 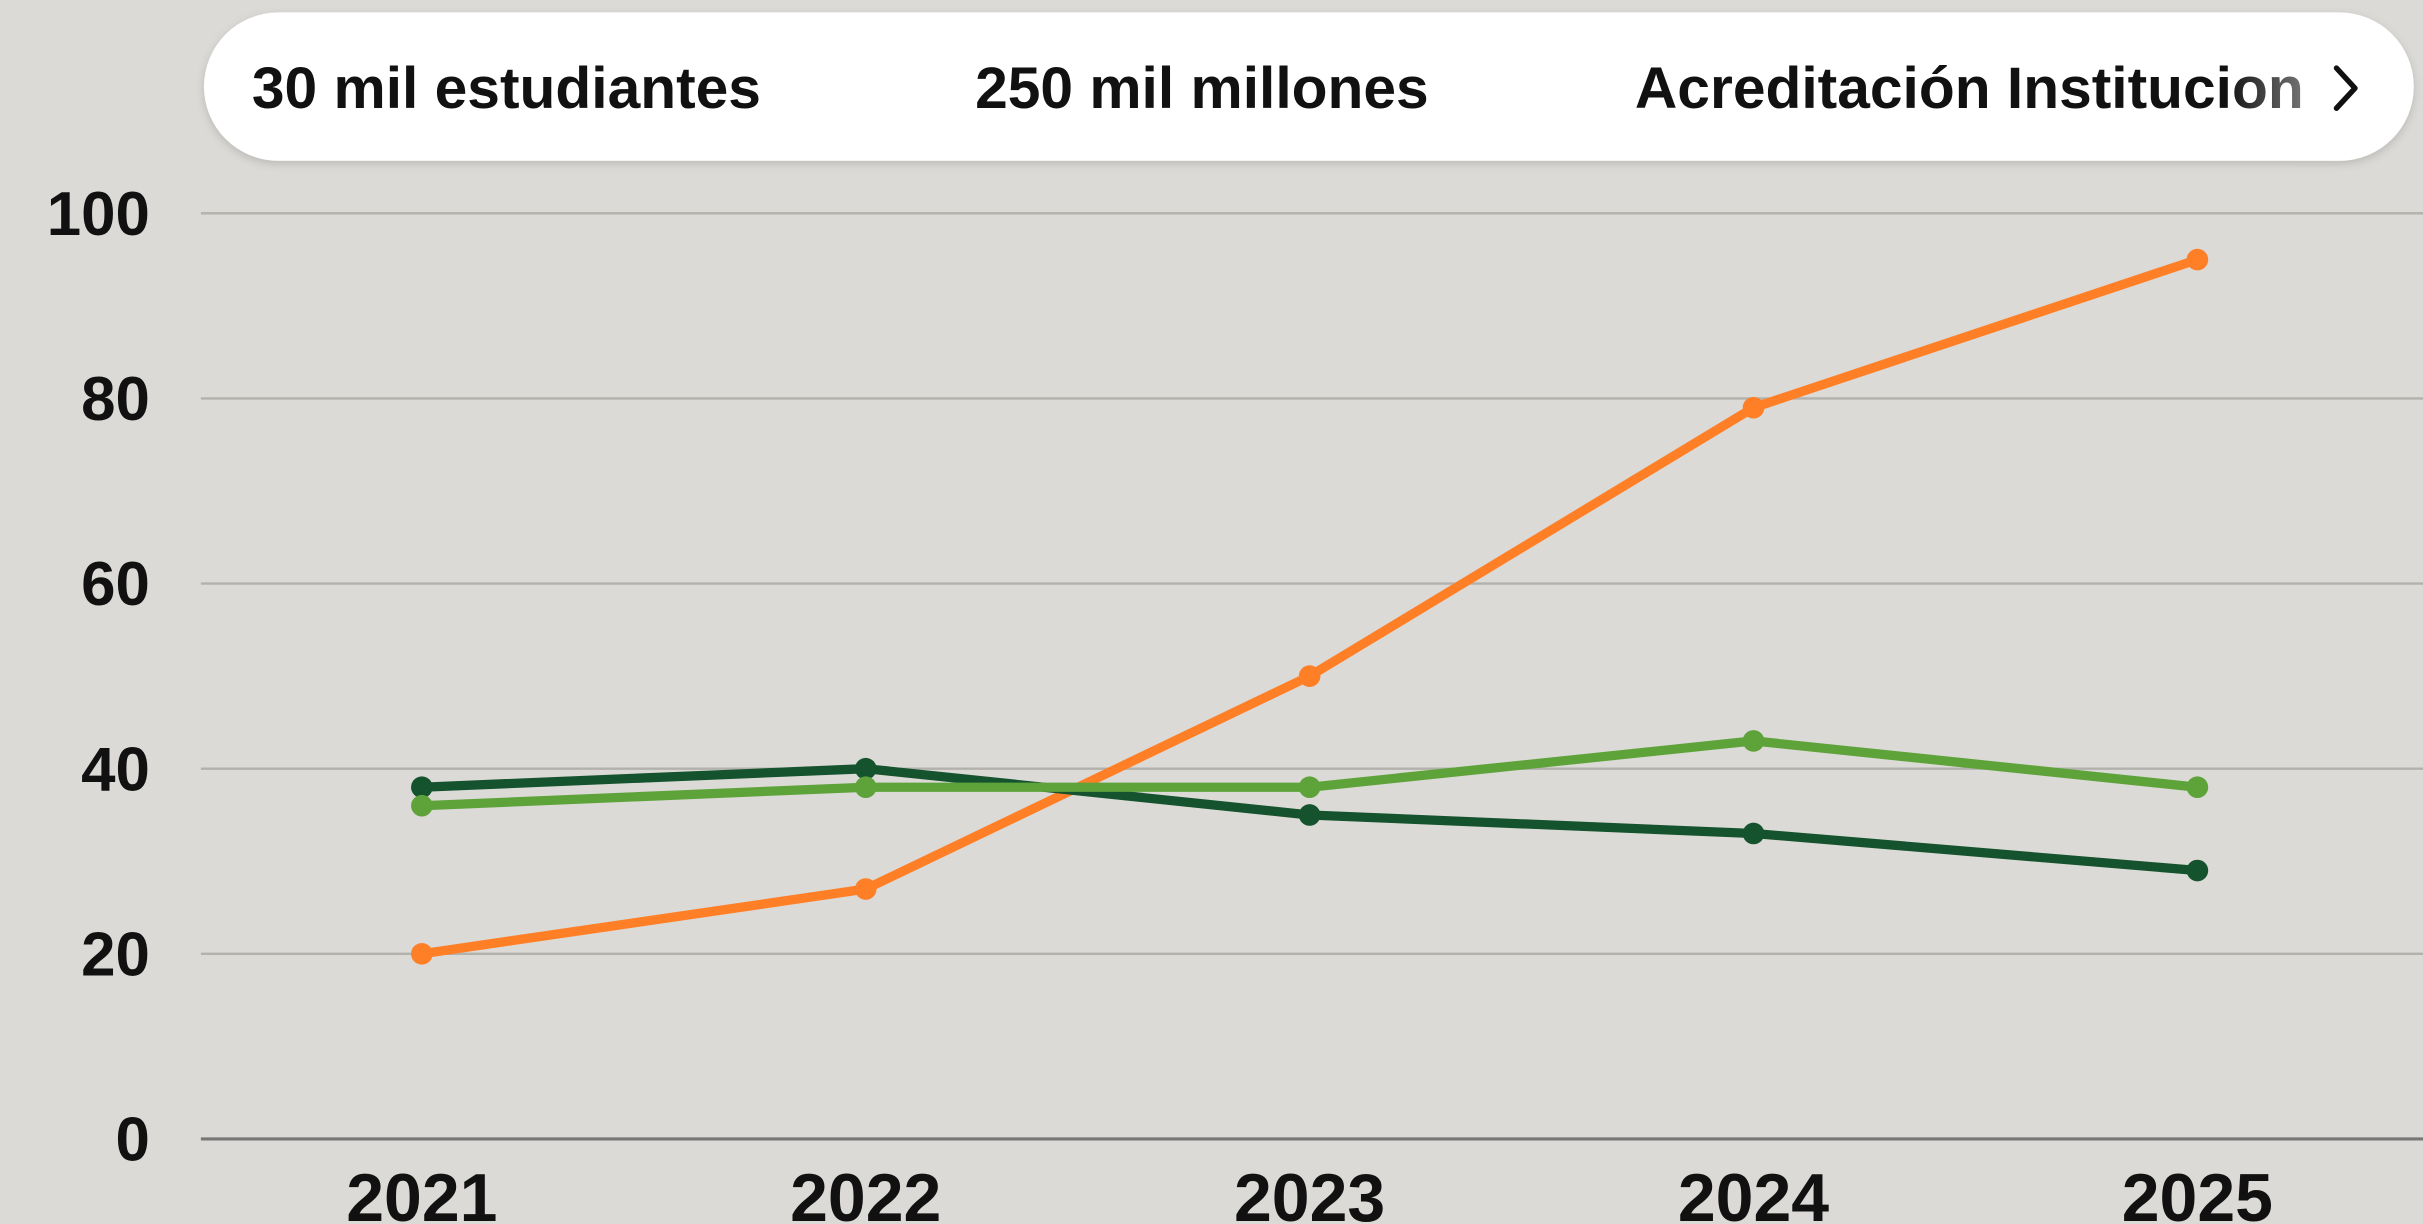 I want to click on x-tick-label: 2023, so click(x=1309, y=1192).